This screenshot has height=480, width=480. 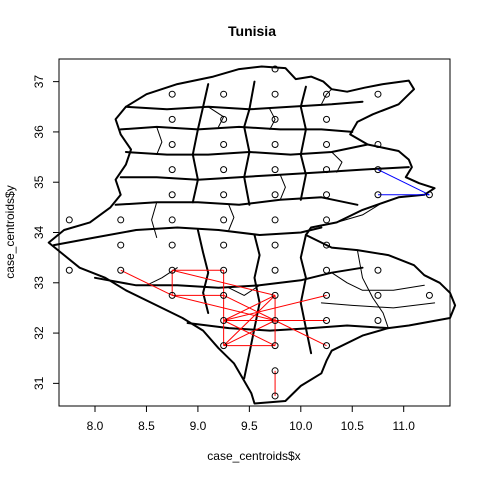 What do you see at coordinates (301, 426) in the screenshot?
I see `x-tick-label: 10.0` at bounding box center [301, 426].